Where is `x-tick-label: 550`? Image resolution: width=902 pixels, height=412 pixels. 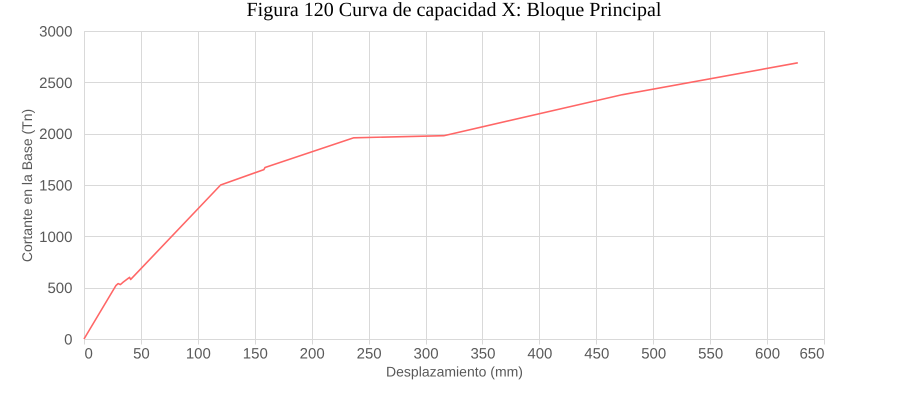 x-tick-label: 550 is located at coordinates (711, 354).